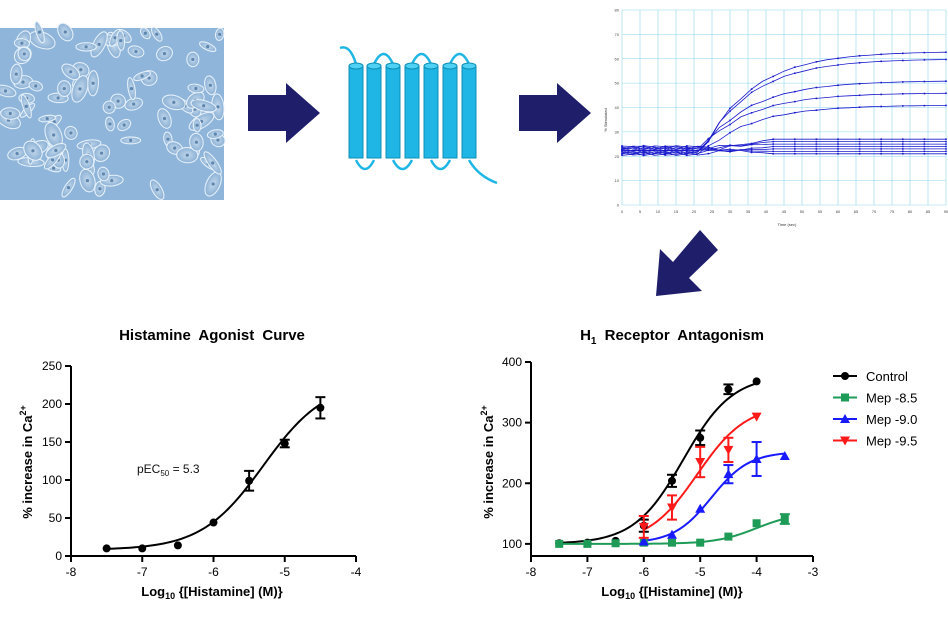 This screenshot has height=618, width=948. Describe the element at coordinates (820, 211) in the screenshot. I see `trace-x-tick: 55` at that location.